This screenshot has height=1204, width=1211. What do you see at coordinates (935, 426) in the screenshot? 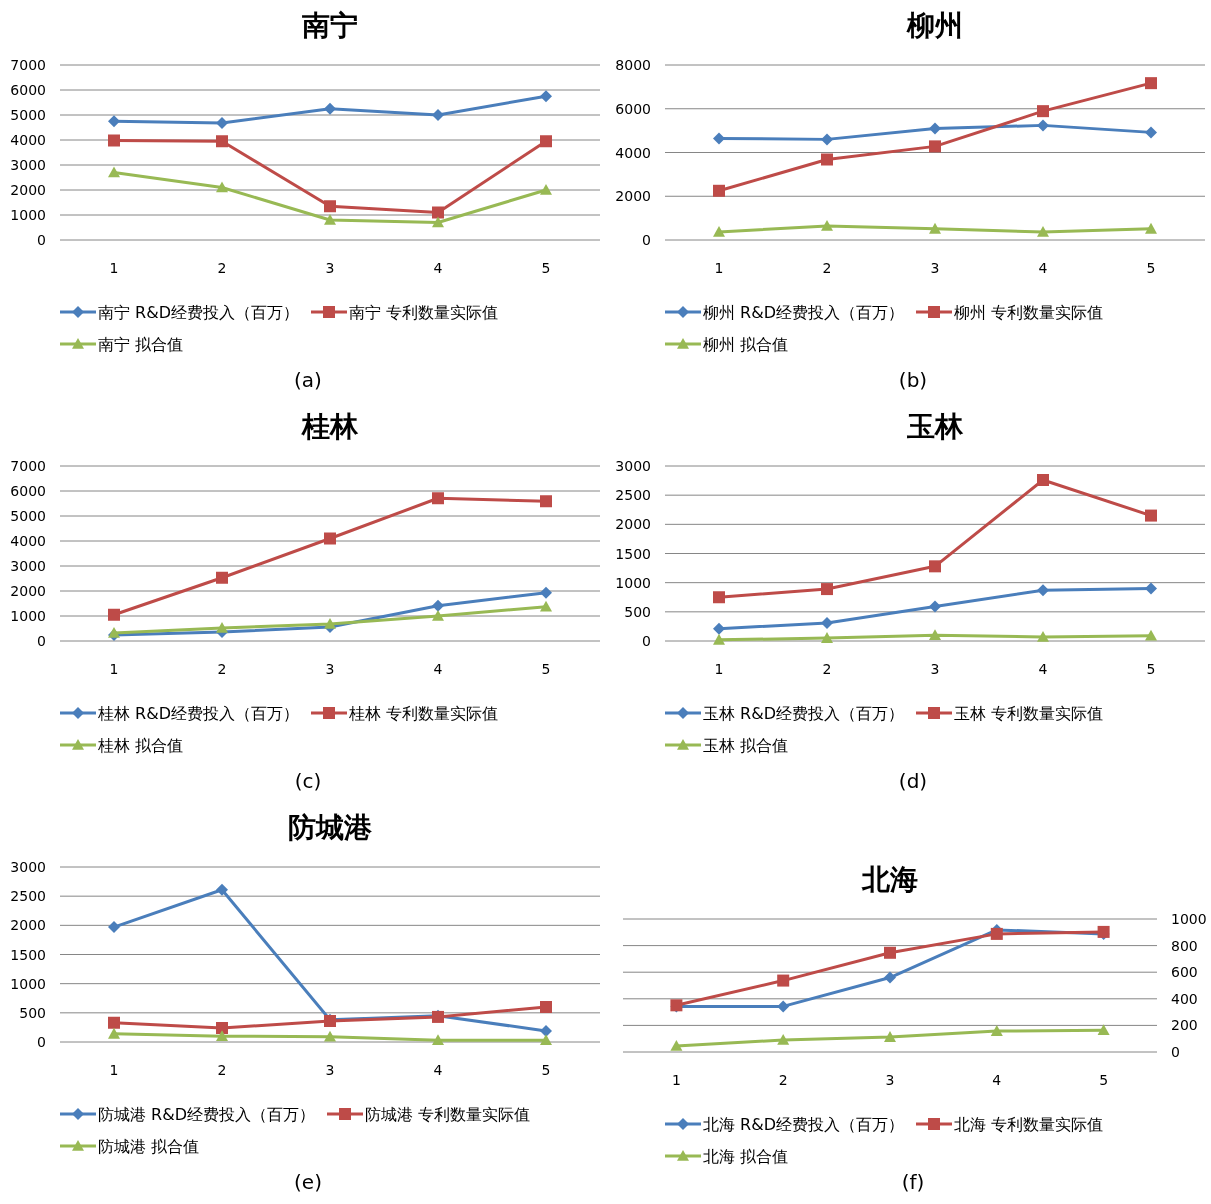
I see `chart-title: 玉林` at bounding box center [935, 426].